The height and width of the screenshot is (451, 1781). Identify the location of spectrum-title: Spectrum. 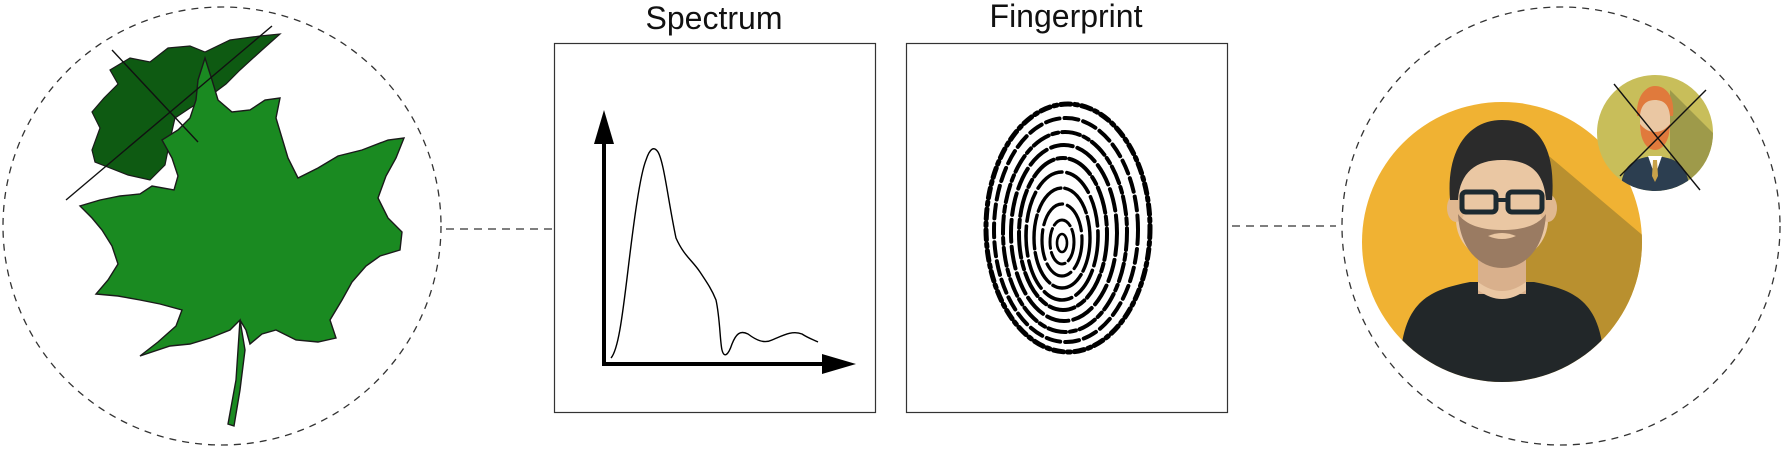
(714, 18).